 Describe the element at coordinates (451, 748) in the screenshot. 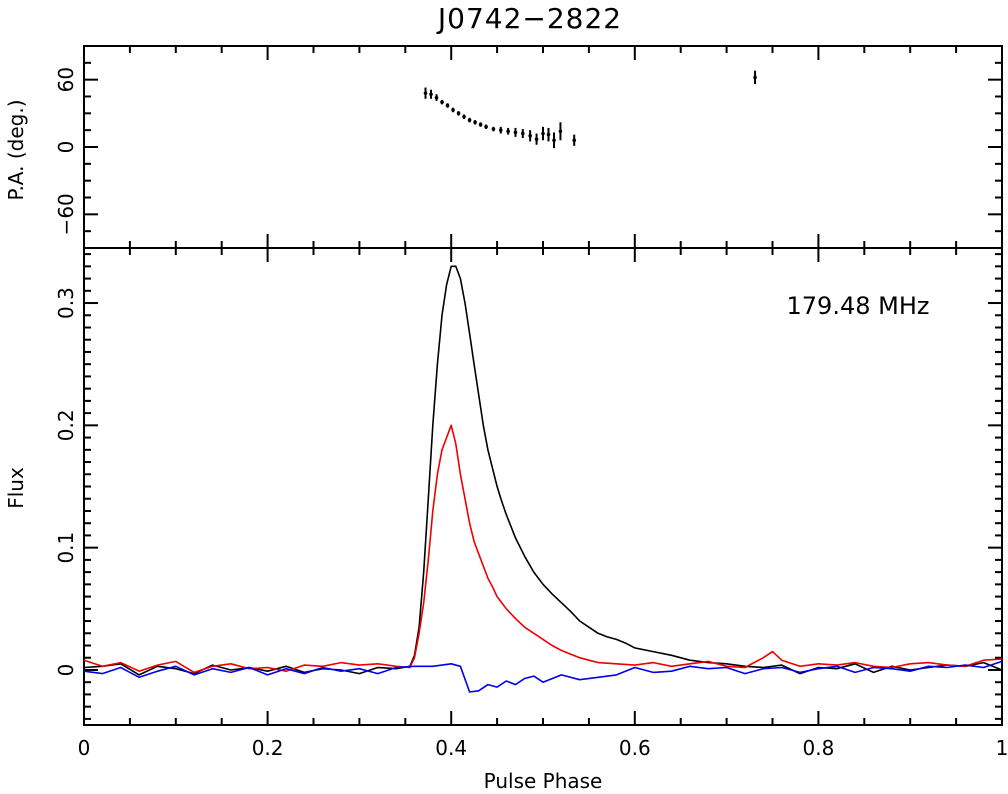

I see `x-tick-label: 0.4` at that location.